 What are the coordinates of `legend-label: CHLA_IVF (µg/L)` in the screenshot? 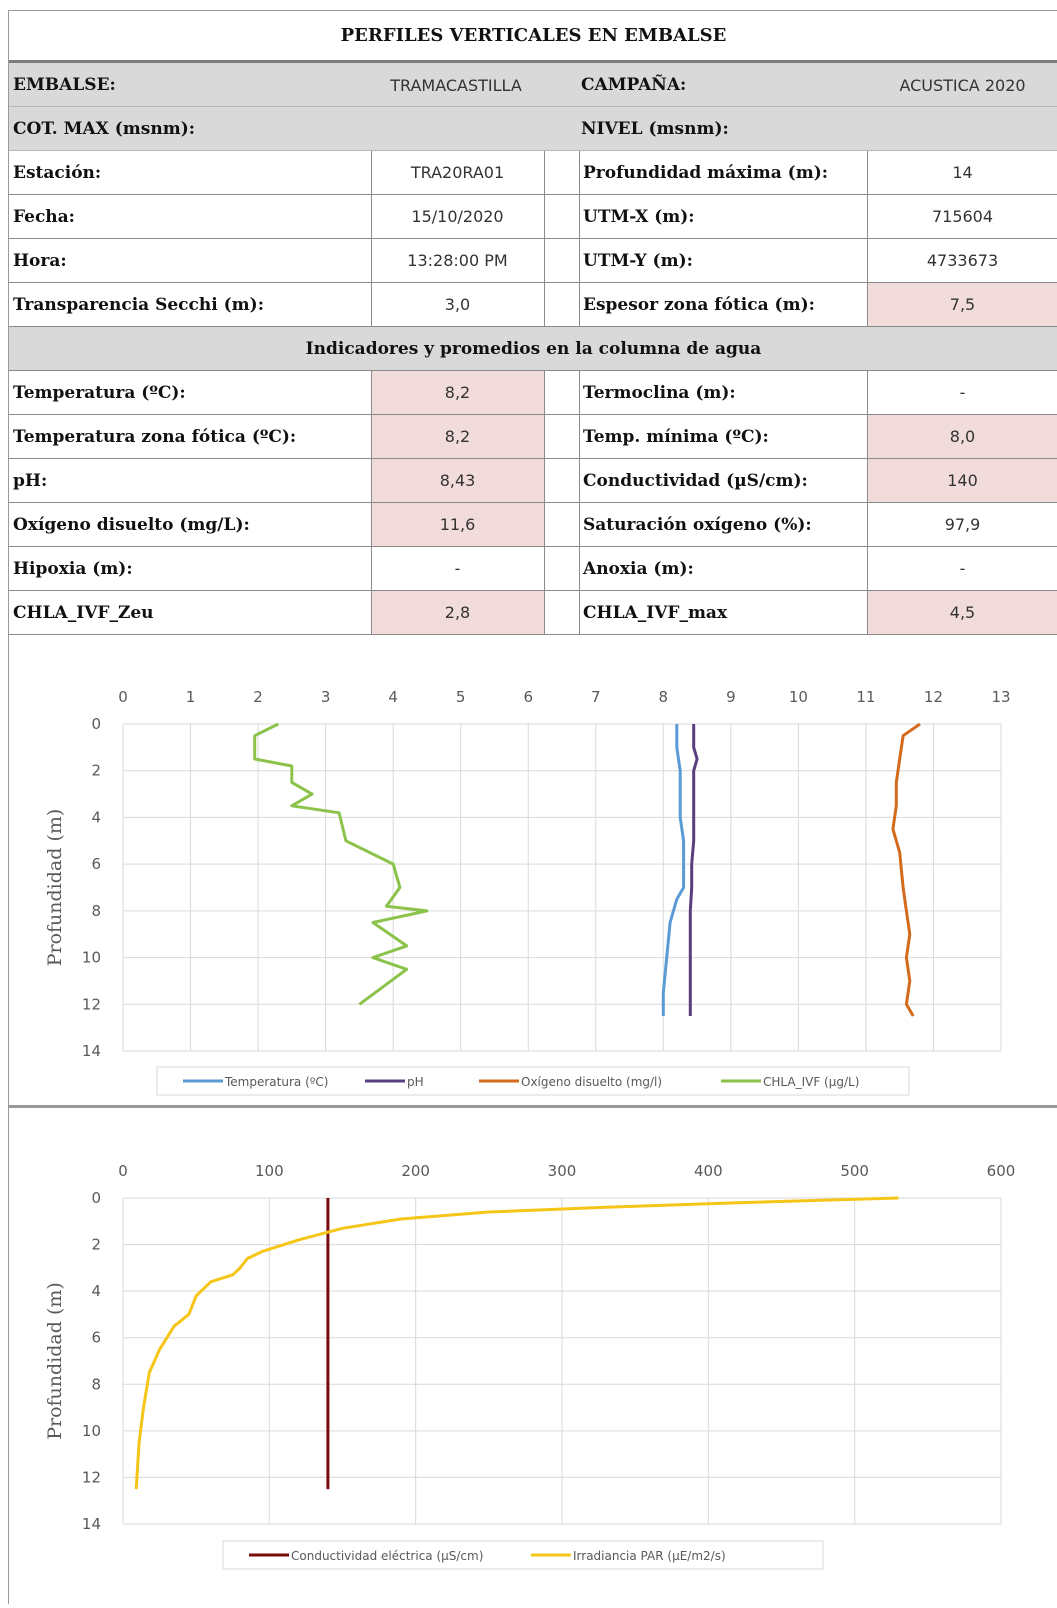 It's located at (811, 1082).